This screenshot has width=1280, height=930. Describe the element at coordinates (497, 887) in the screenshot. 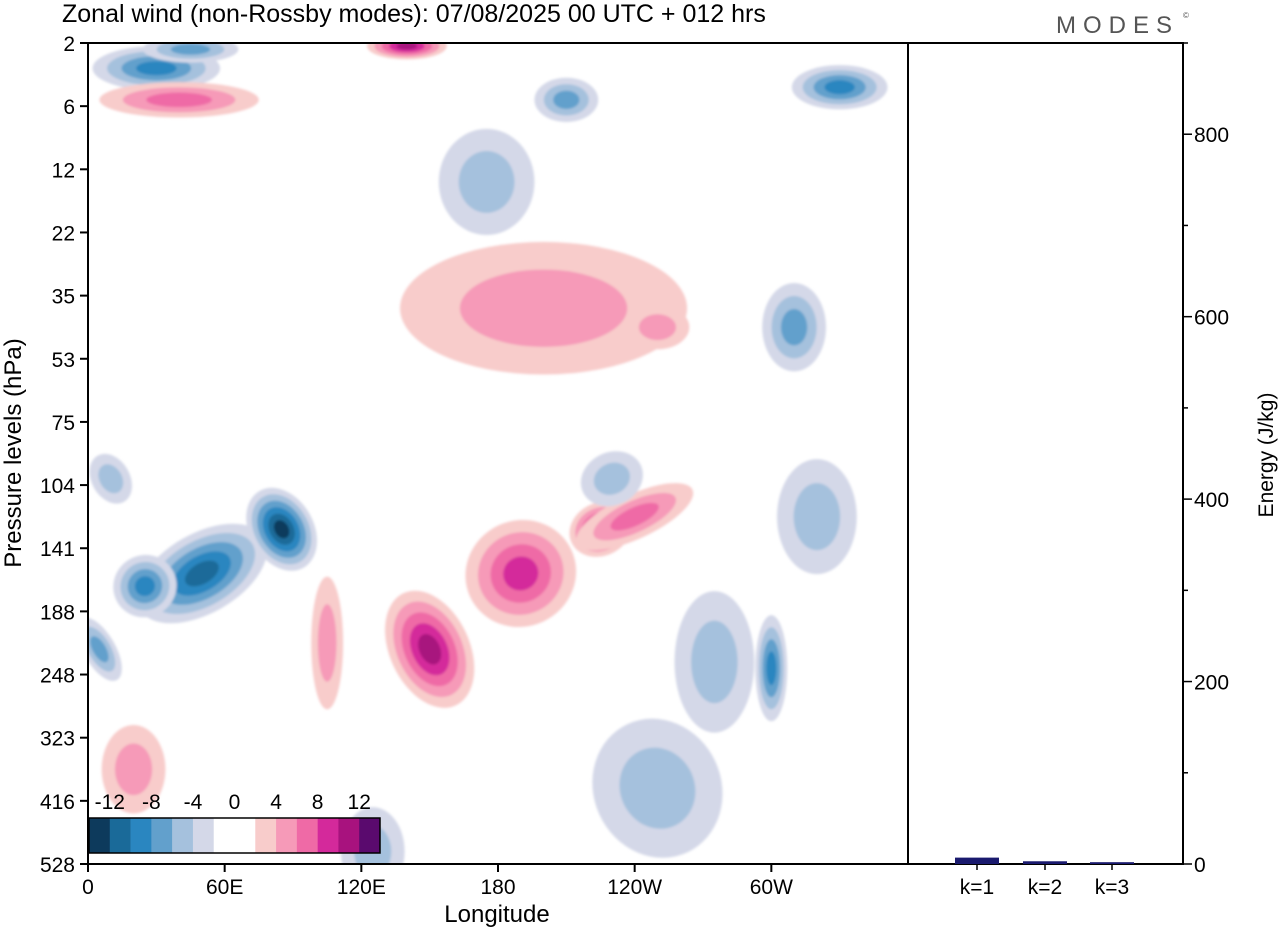

I see `x-tick-label: 180` at that location.